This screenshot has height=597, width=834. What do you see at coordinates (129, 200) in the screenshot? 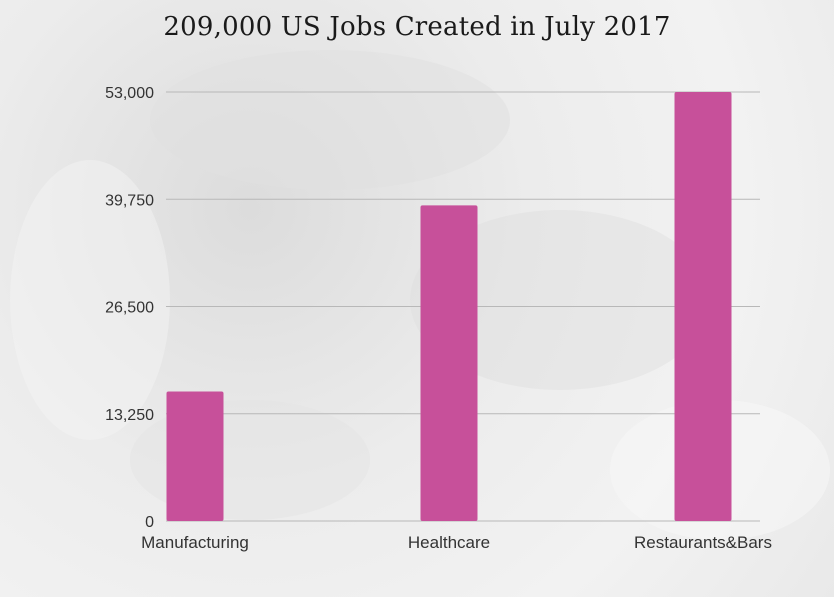
I see `y-tick-label: 39,750` at bounding box center [129, 200].